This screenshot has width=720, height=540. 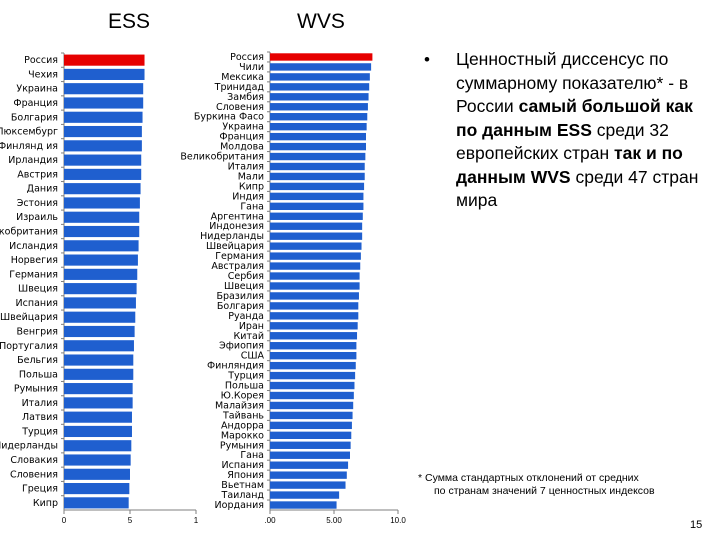 What do you see at coordinates (569, 165) in the screenshot?
I see `summary-text-part4: так и по данным WVS` at bounding box center [569, 165].